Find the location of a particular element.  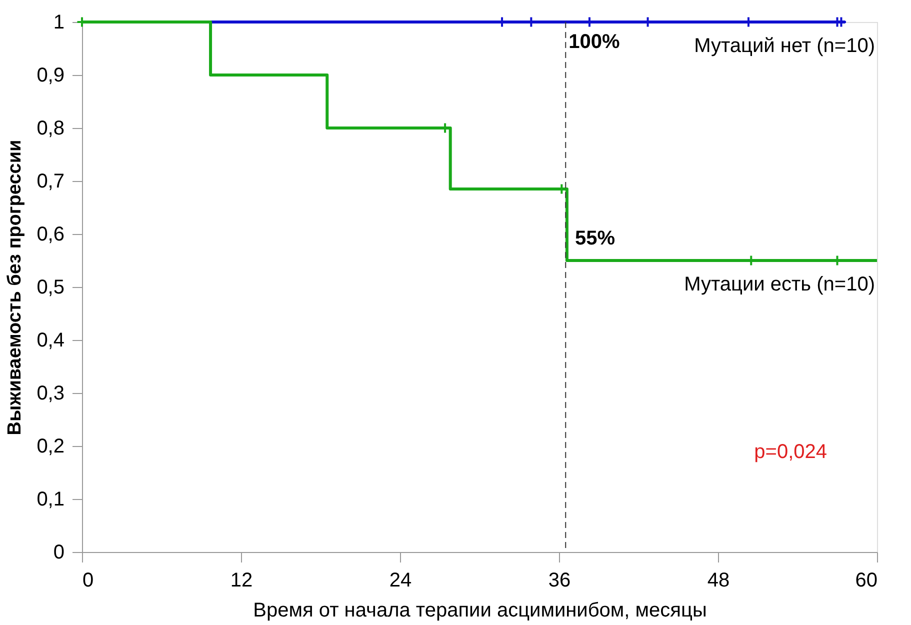

x-axis-title: Время от начала терапии асциминибом, месяцы is located at coordinates (480, 611).